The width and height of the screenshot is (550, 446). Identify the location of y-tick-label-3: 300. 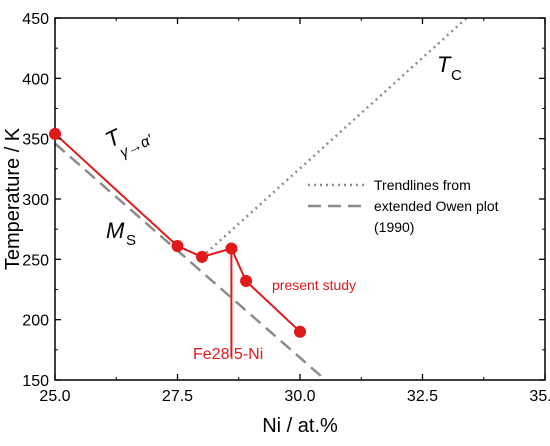
(35, 200).